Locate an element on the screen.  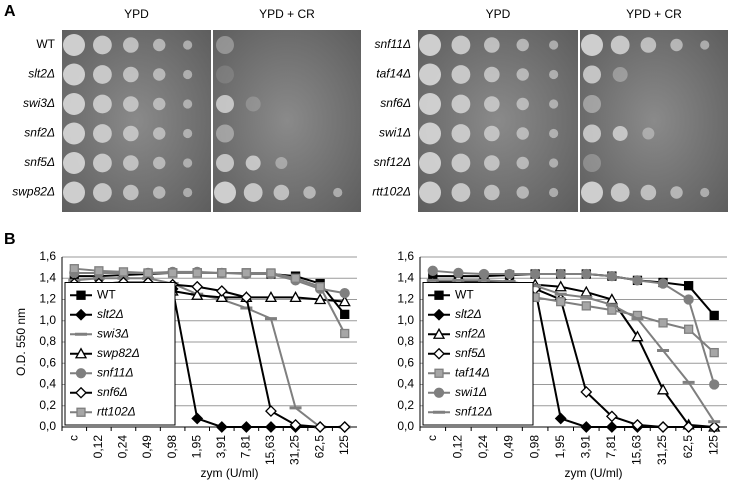
plate-image is located at coordinates (136, 121).